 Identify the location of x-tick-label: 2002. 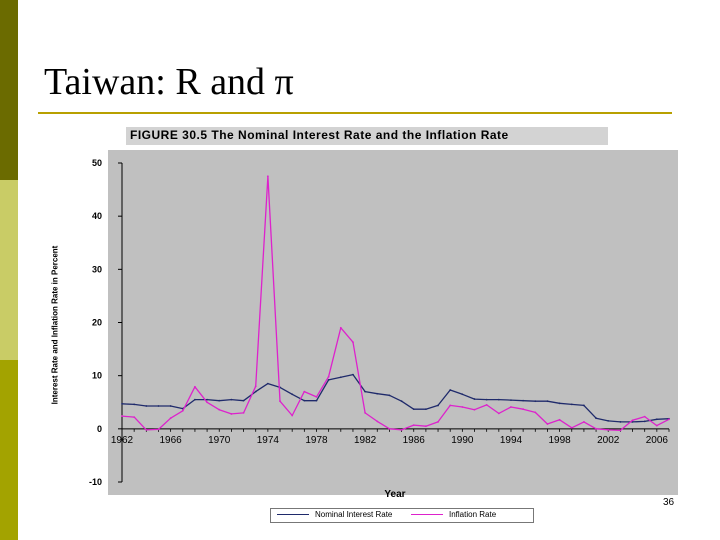
(608, 440).